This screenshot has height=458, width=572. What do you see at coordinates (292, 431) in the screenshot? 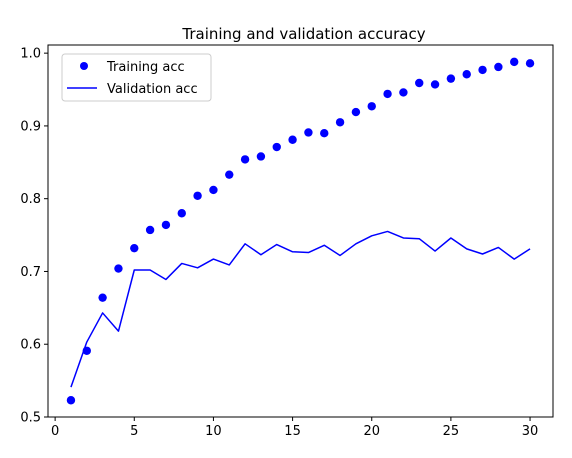
I see `x-tick-label: 15` at bounding box center [292, 431].